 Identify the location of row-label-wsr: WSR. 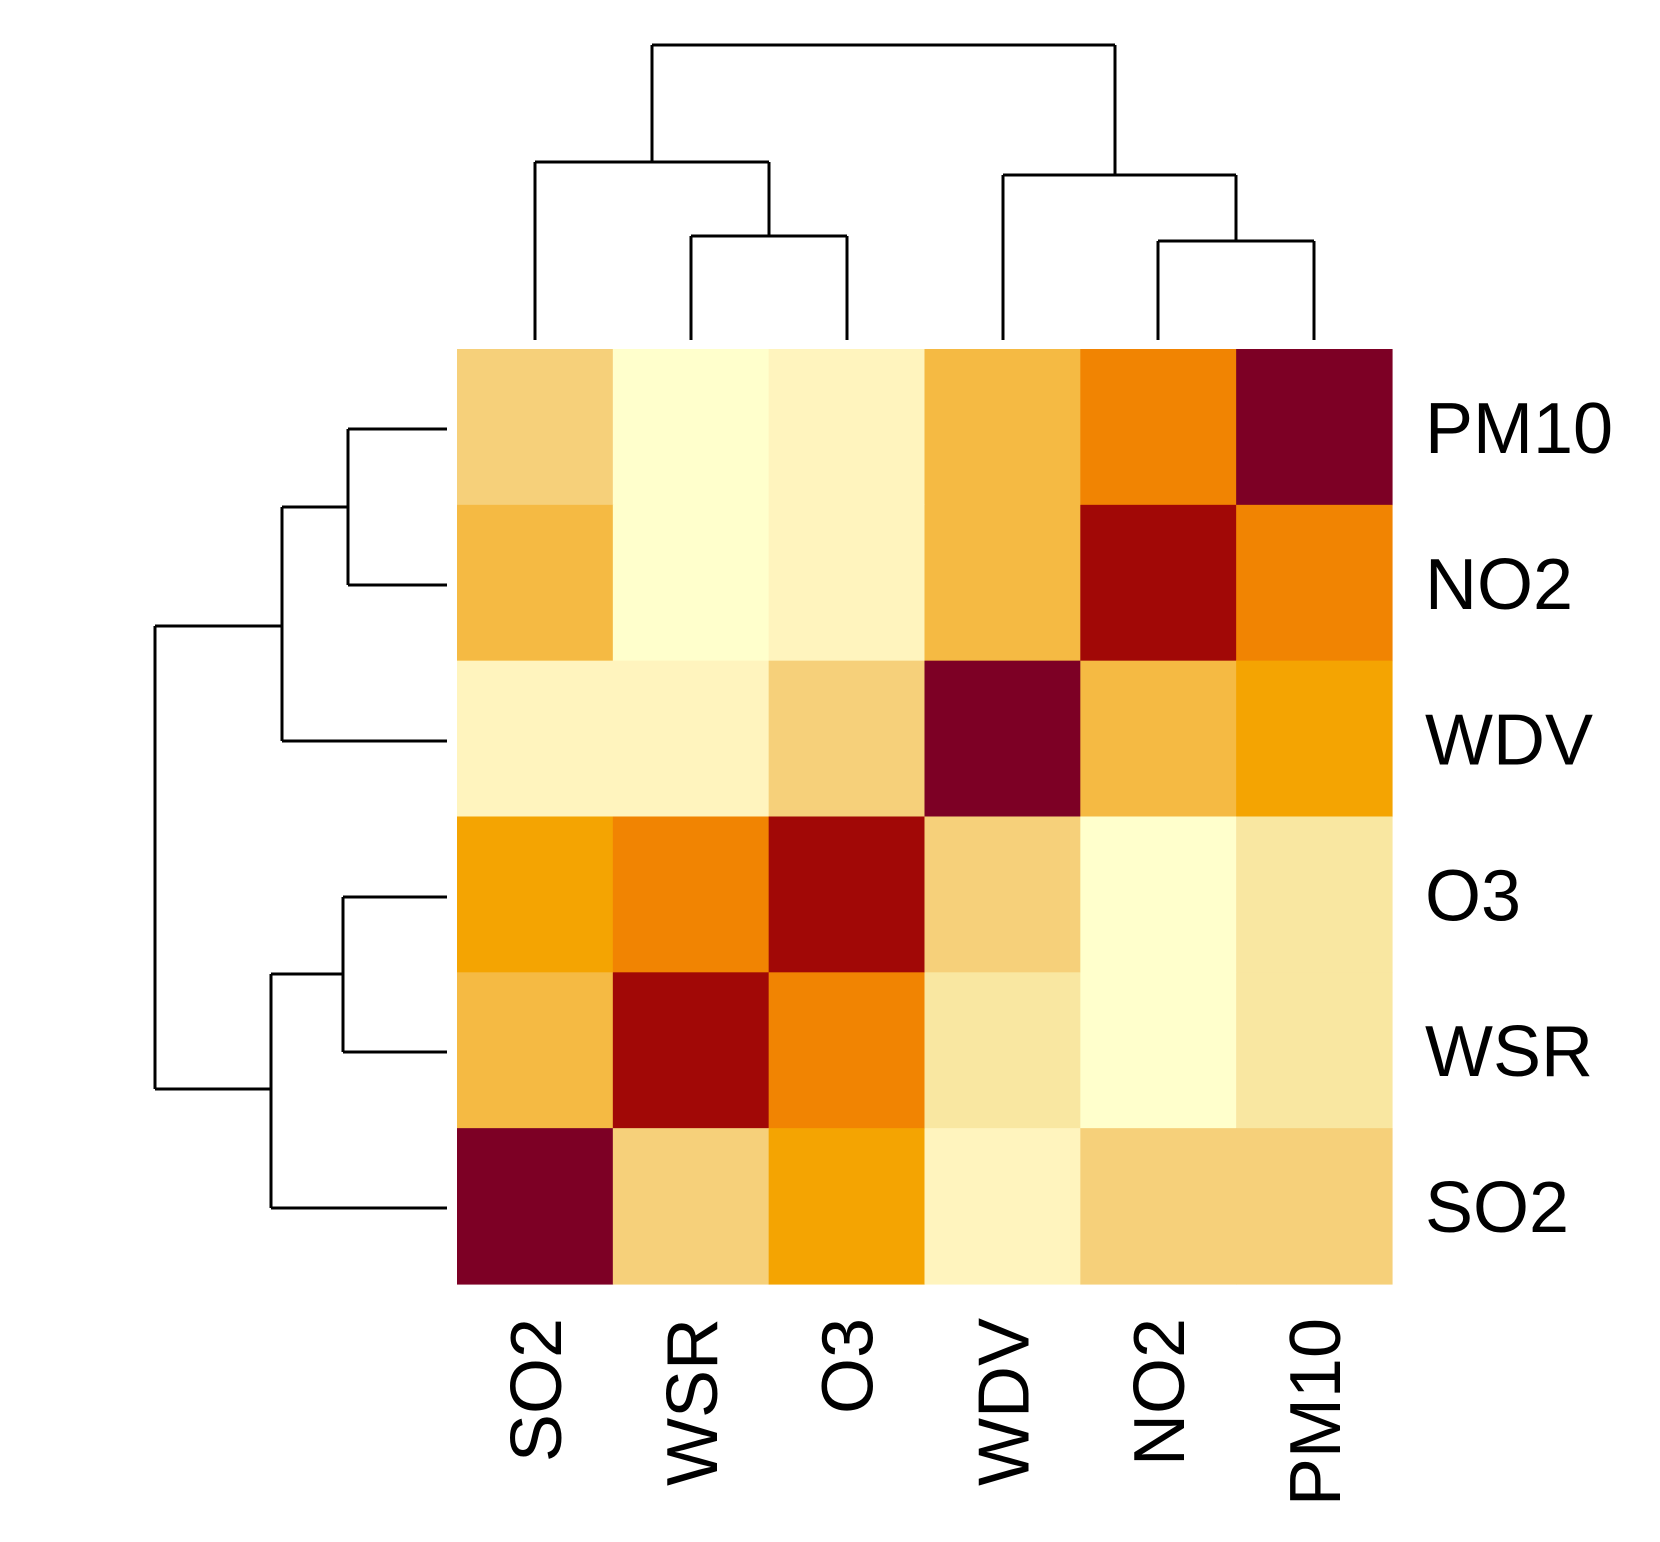
(1509, 1052).